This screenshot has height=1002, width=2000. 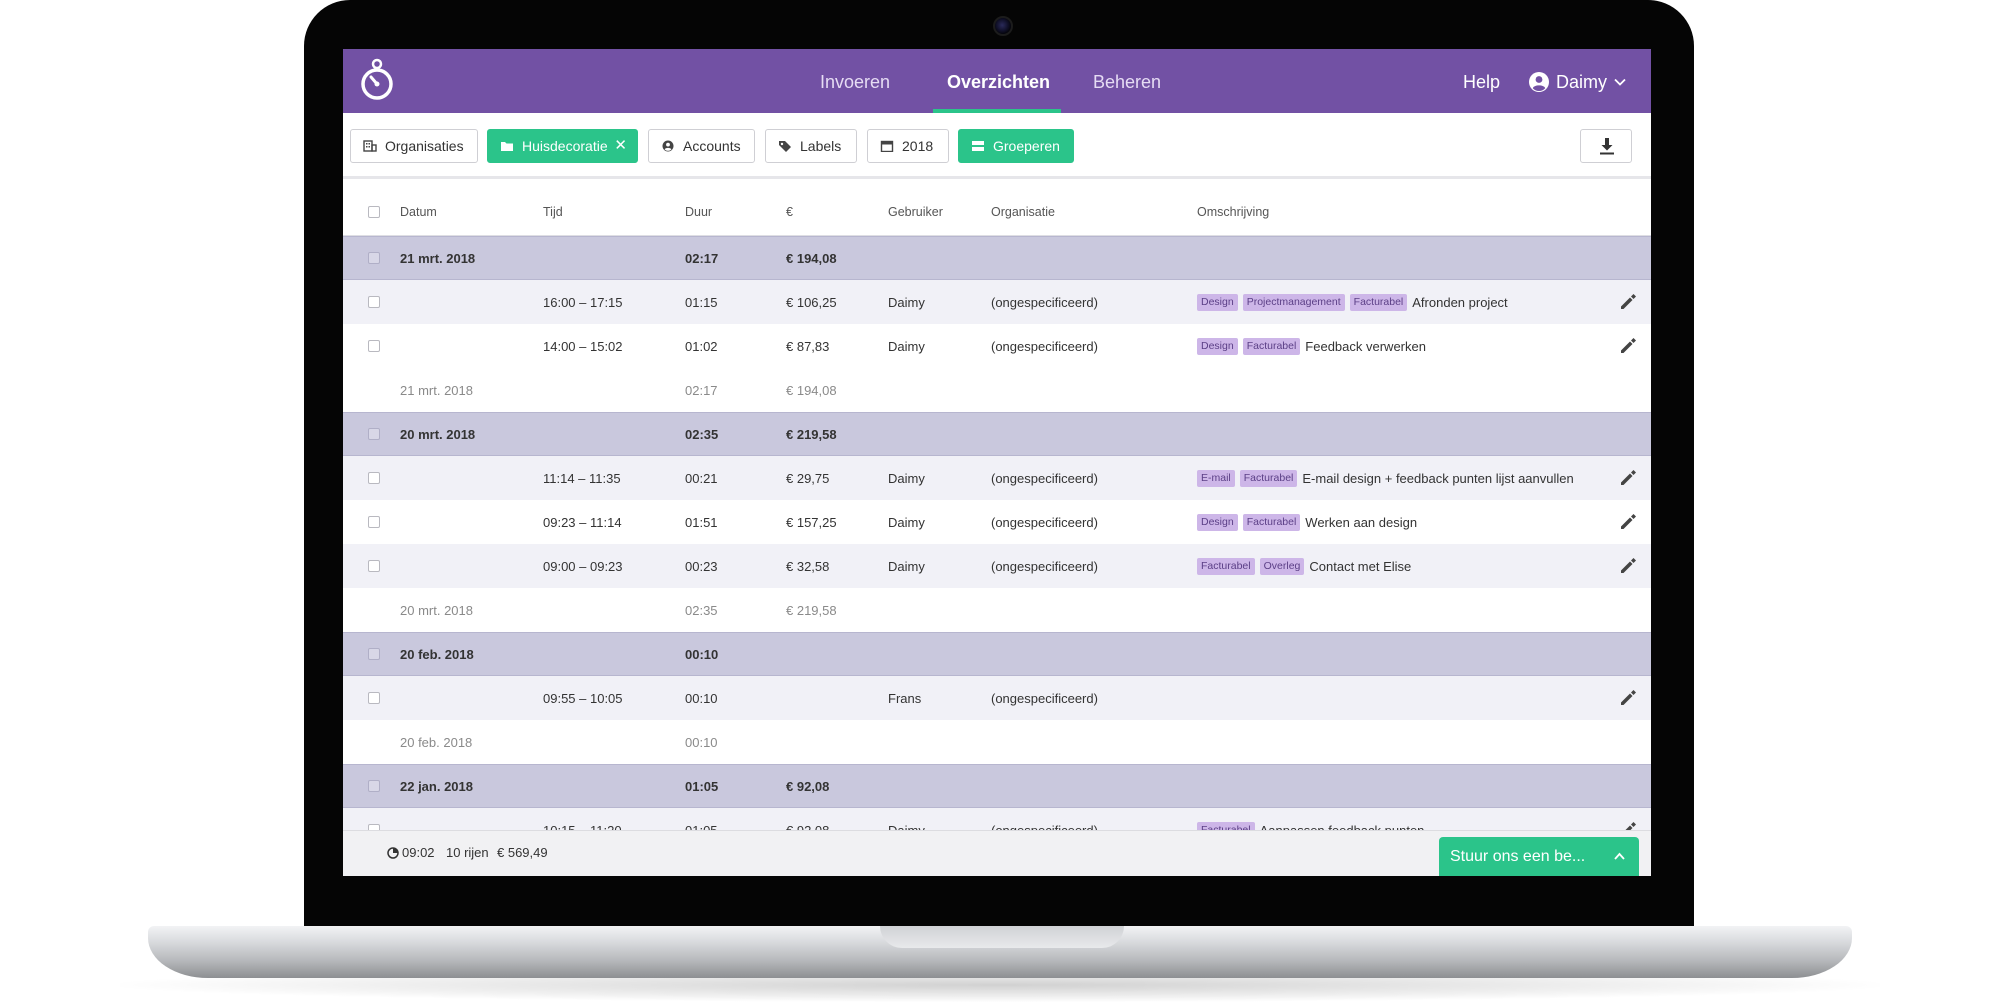 I want to click on laptop-base-notch, so click(x=1002, y=937).